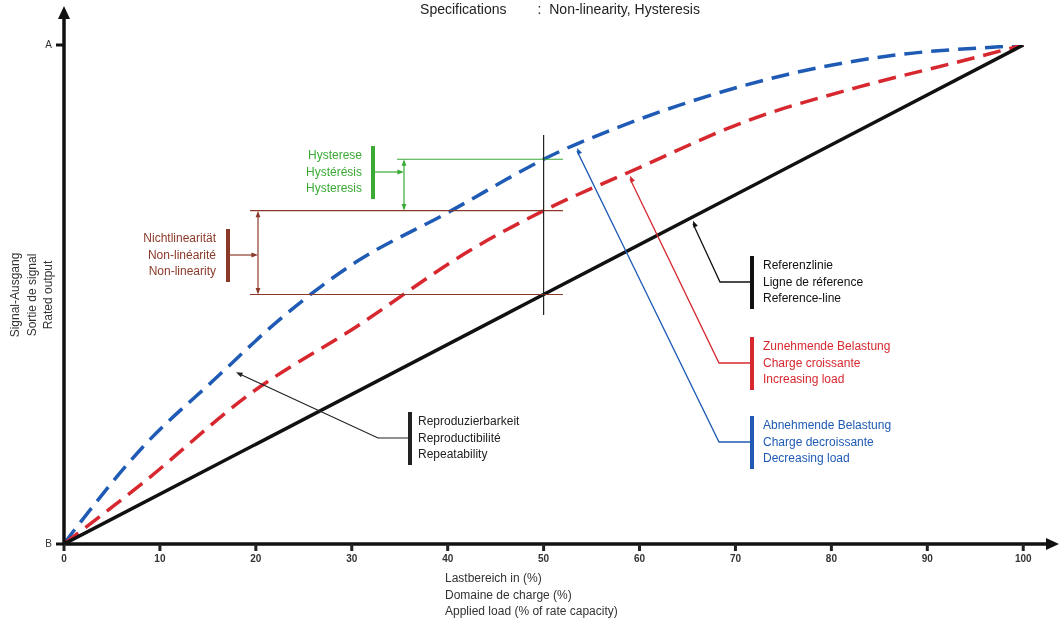  I want to click on annotation: Hysterese Hystérésis Hysteresis, so click(334, 172).